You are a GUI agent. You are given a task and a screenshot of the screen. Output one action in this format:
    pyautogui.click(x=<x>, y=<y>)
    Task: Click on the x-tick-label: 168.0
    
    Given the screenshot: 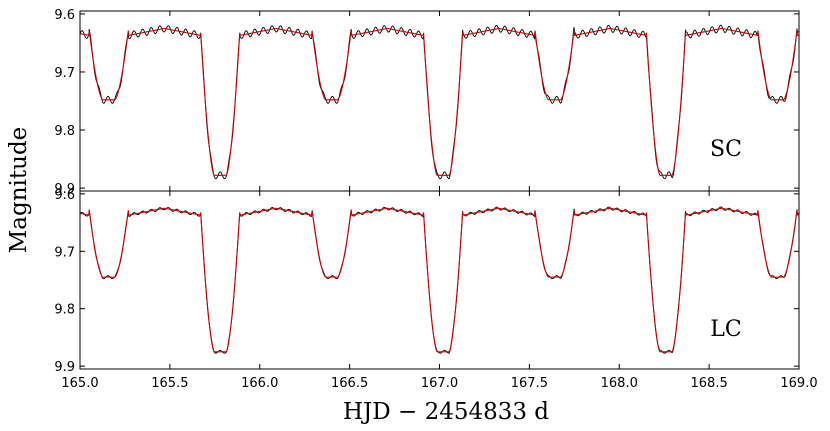 What is the action you would take?
    pyautogui.click(x=619, y=383)
    